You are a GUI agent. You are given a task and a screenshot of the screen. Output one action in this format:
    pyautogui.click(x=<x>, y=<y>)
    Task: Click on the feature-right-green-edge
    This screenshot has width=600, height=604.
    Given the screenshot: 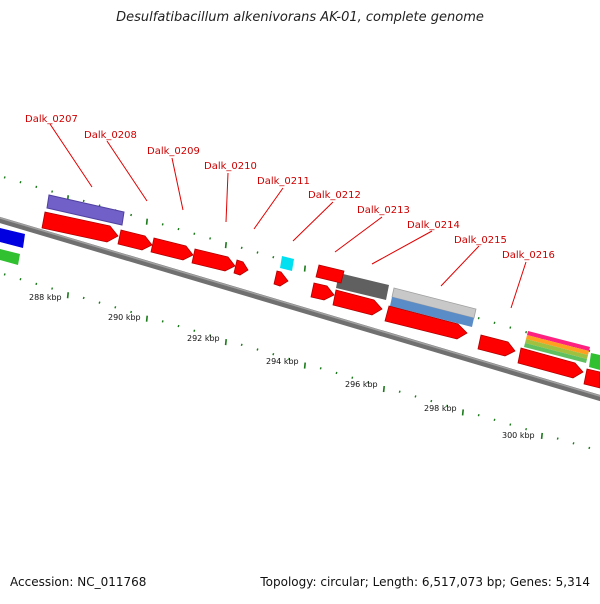 What is the action you would take?
    pyautogui.click(x=594, y=361)
    